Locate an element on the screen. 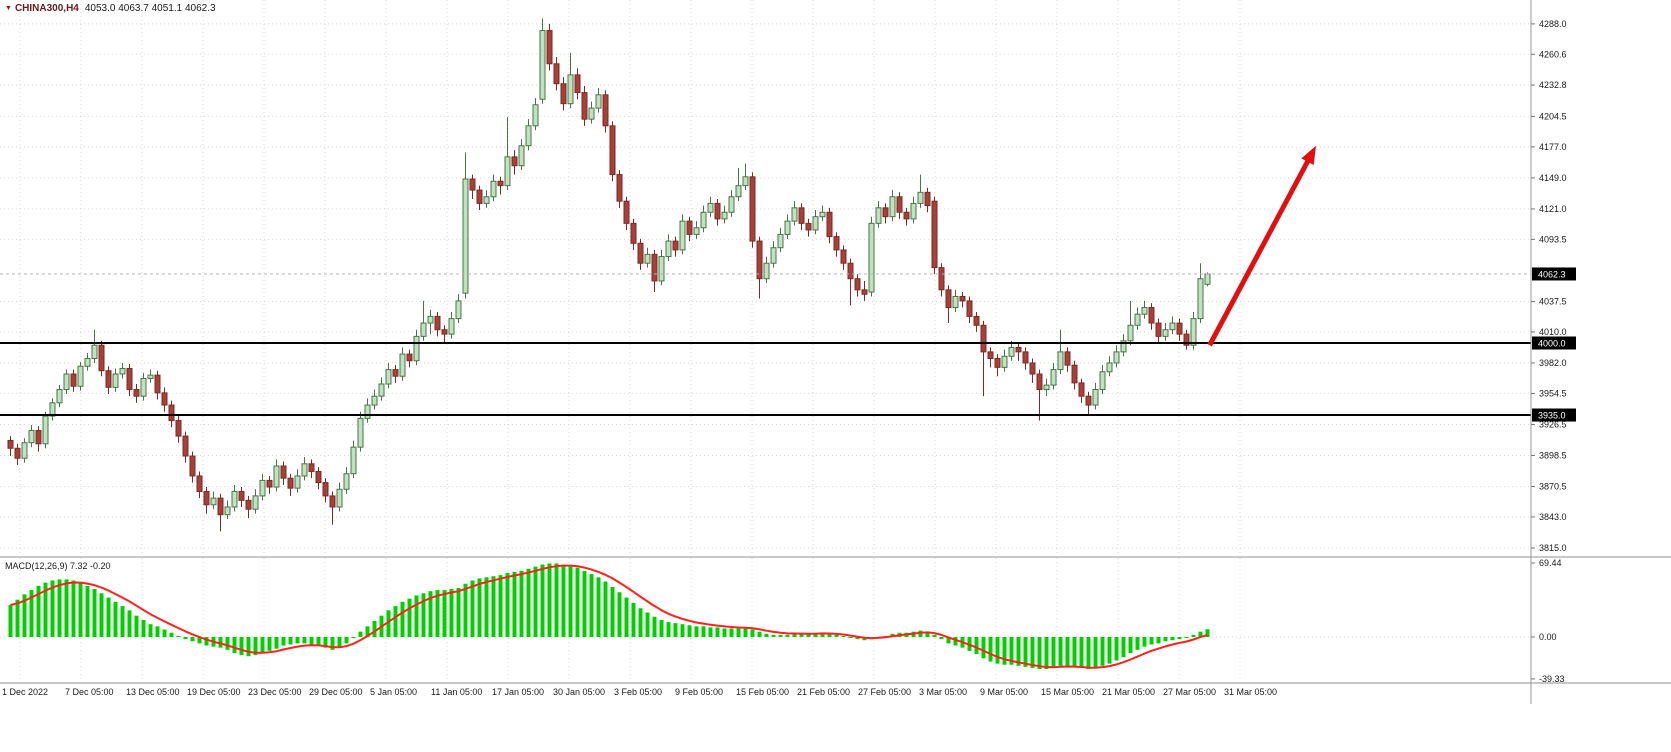 This screenshot has width=1671, height=752. time-axis-label: 30 Jan 05:00 is located at coordinates (579, 692).